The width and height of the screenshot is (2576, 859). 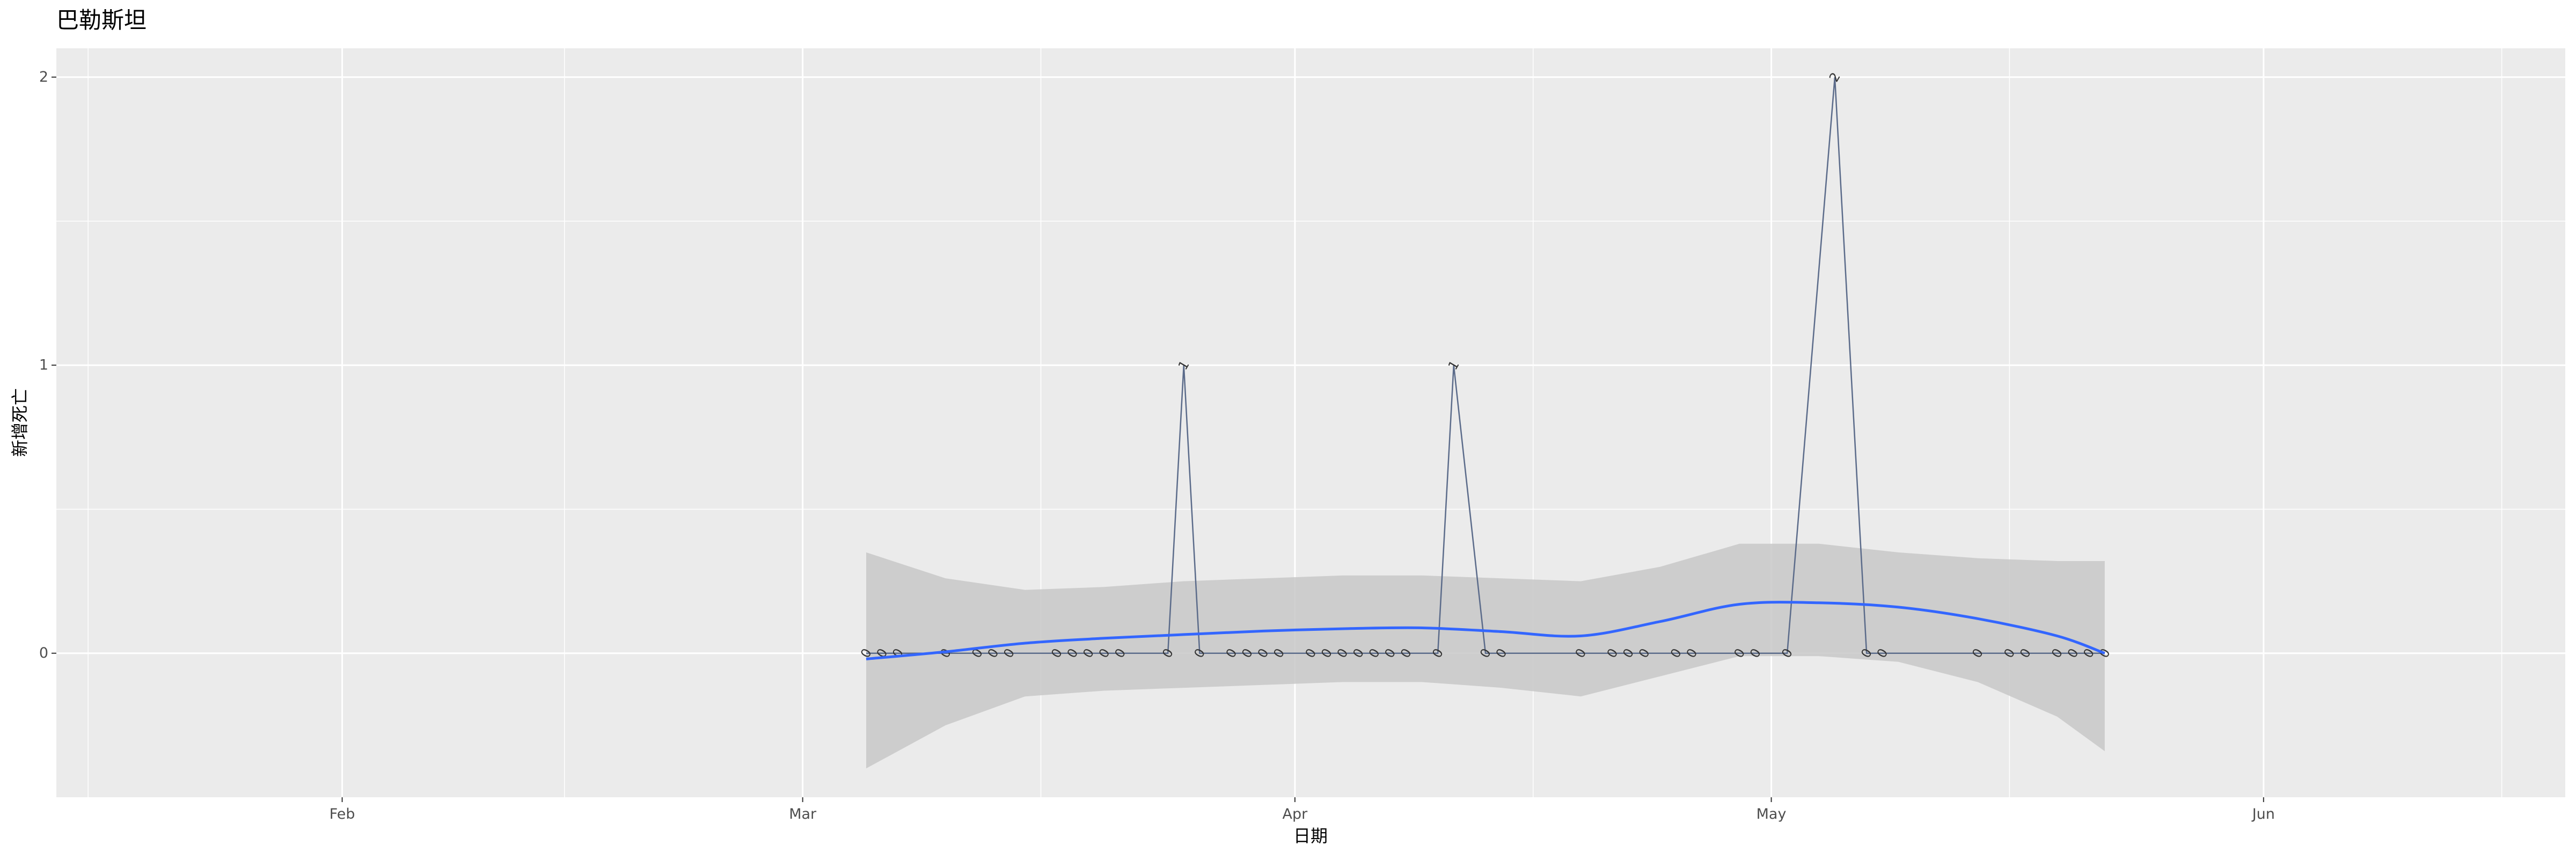 What do you see at coordinates (342, 814) in the screenshot?
I see `x-tick-label: Feb` at bounding box center [342, 814].